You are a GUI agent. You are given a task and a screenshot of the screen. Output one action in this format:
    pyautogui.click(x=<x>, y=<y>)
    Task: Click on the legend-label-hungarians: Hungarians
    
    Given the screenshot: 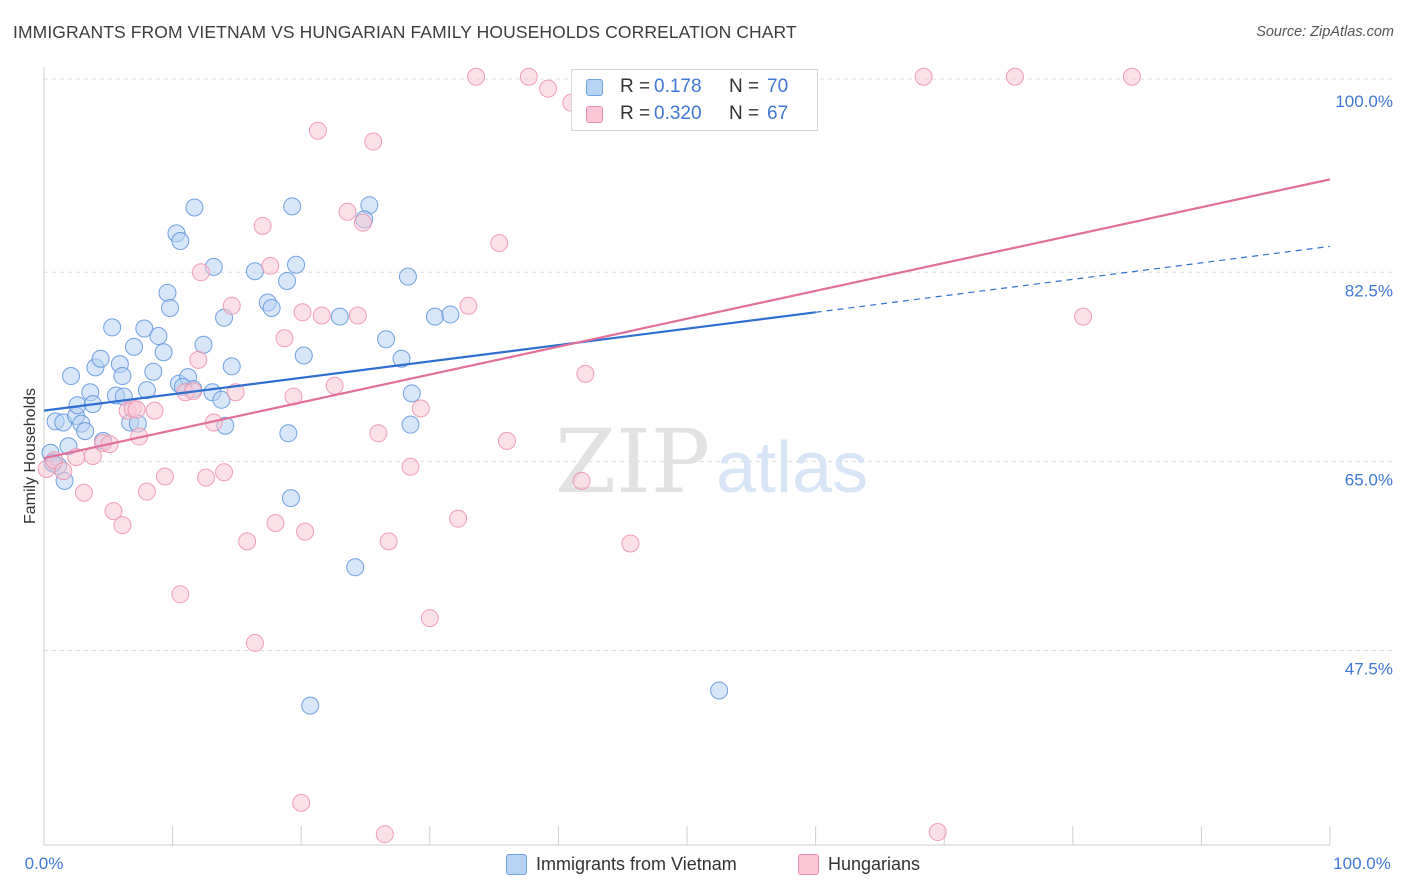 What is the action you would take?
    pyautogui.click(x=874, y=863)
    